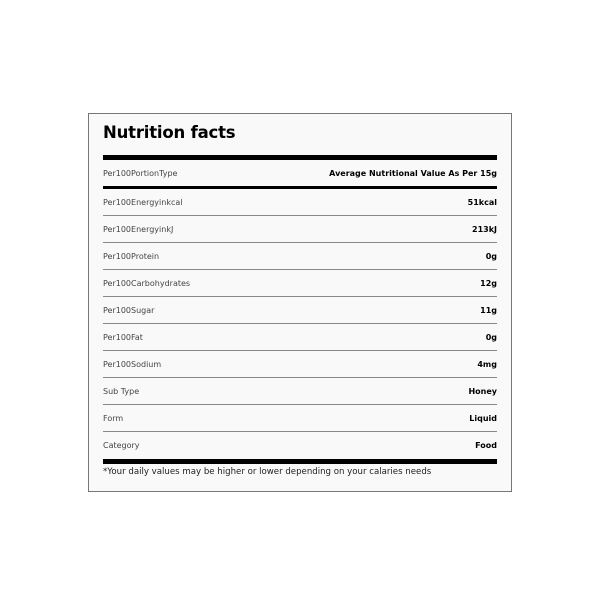 This screenshot has width=600, height=600. Describe the element at coordinates (300, 391) in the screenshot. I see `nutrient-row: Sub Type Honey` at that location.